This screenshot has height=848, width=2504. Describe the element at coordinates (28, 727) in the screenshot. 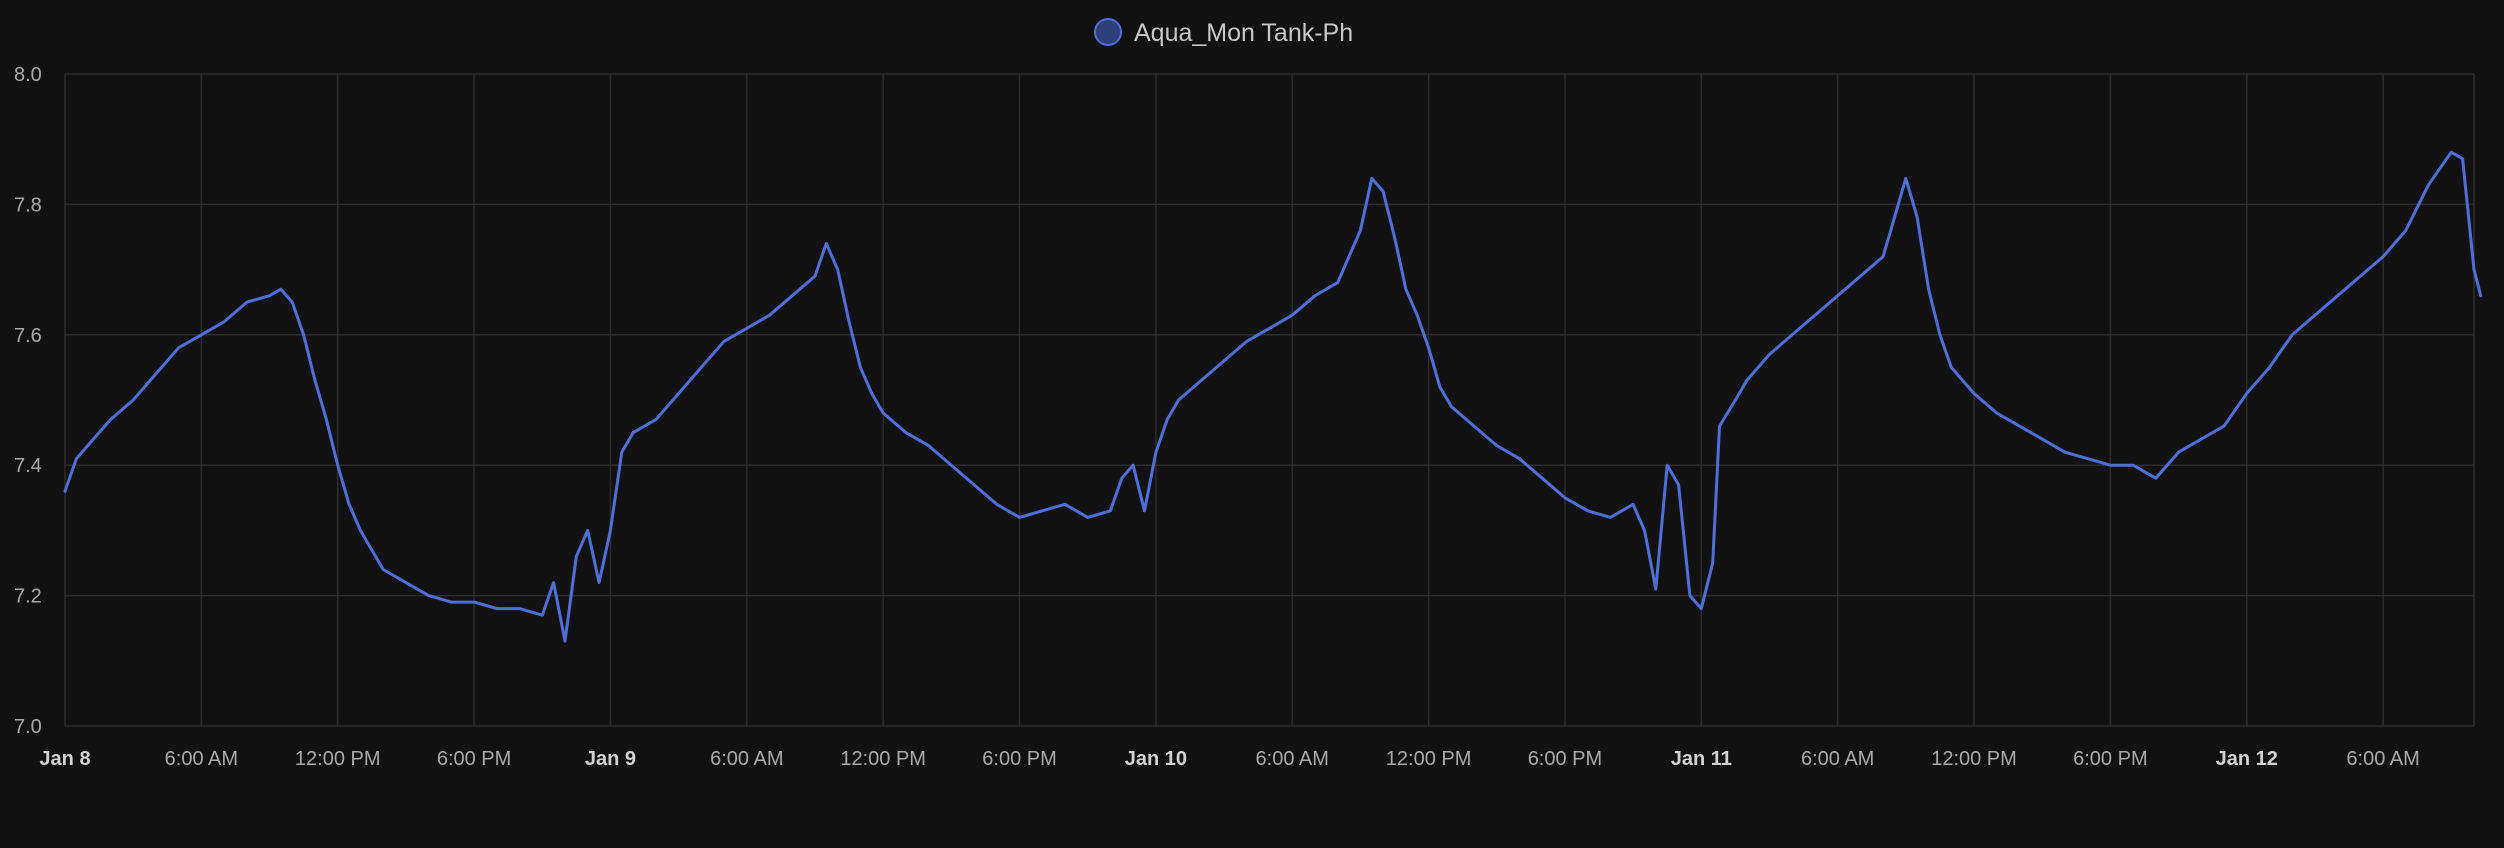

I see `y-tick-label: 7.0` at that location.